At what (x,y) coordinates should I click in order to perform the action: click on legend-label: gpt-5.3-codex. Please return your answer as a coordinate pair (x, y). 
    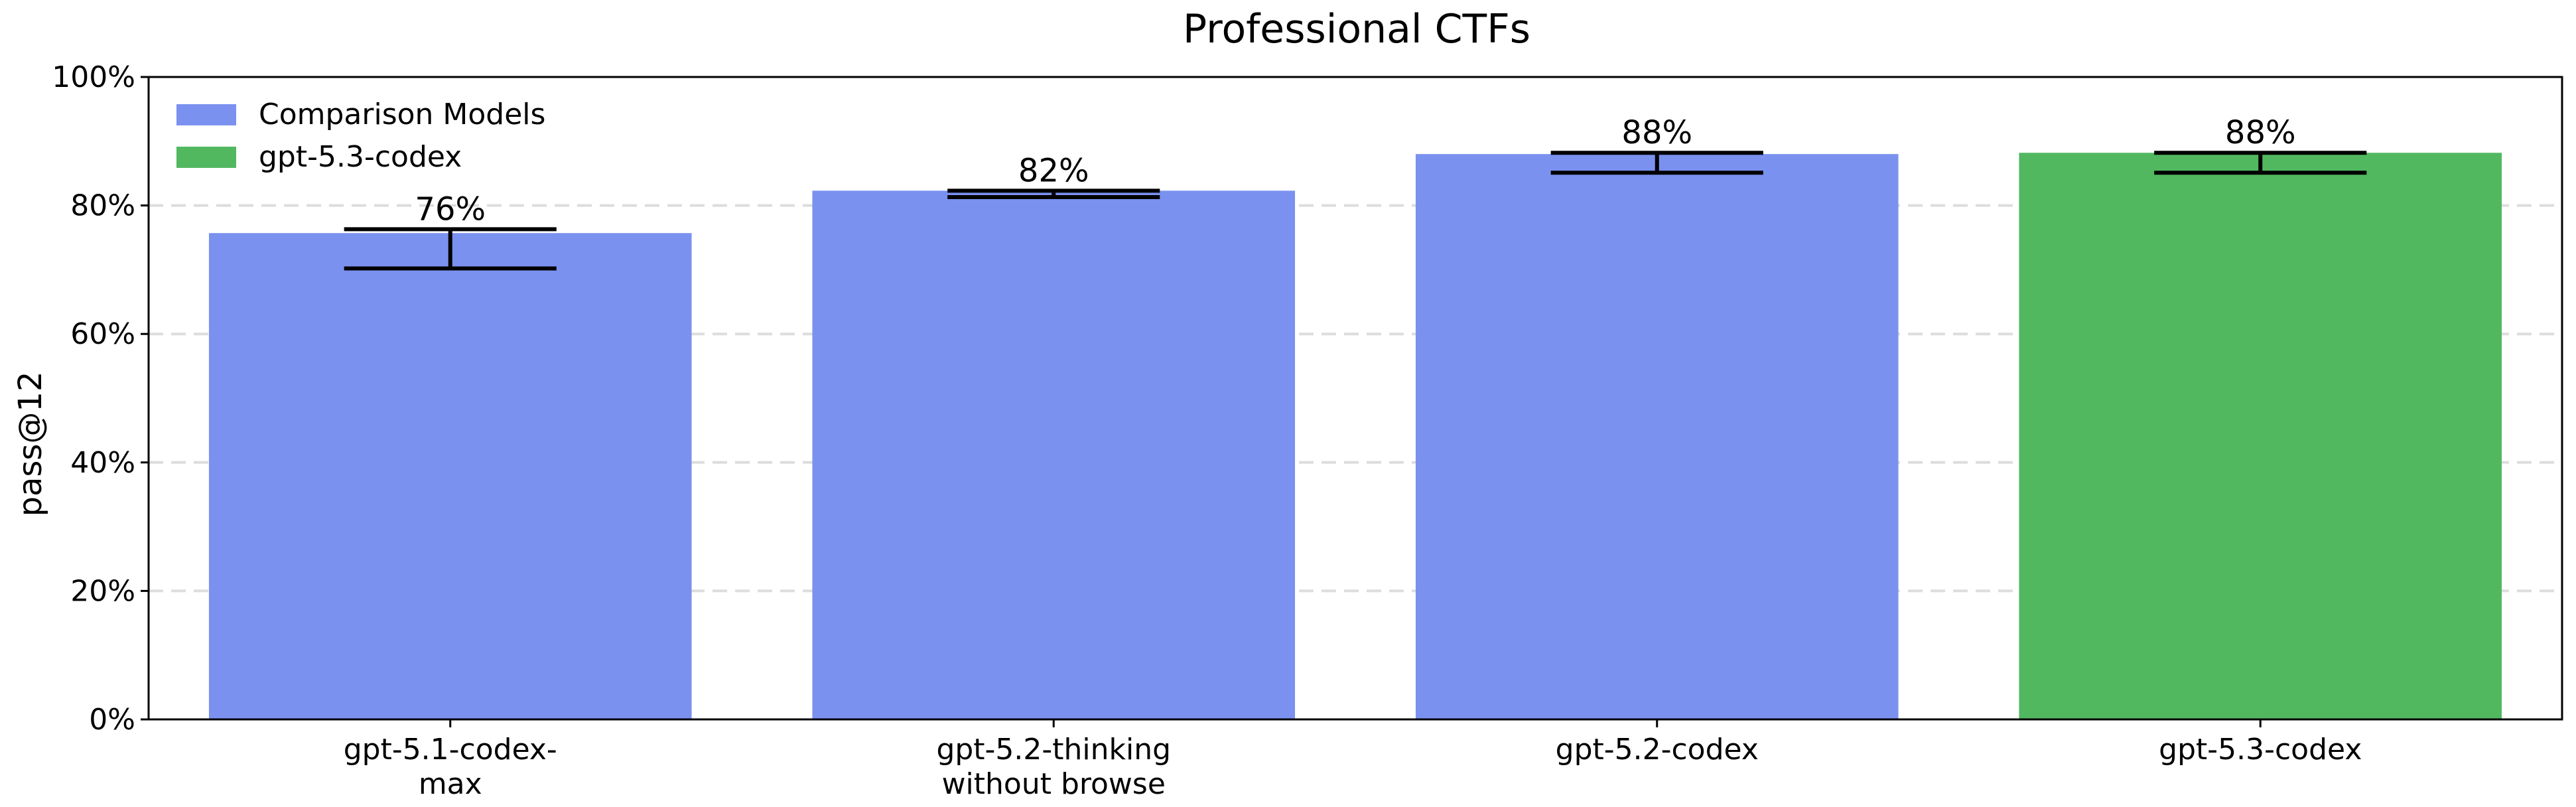
    Looking at the image, I should click on (360, 157).